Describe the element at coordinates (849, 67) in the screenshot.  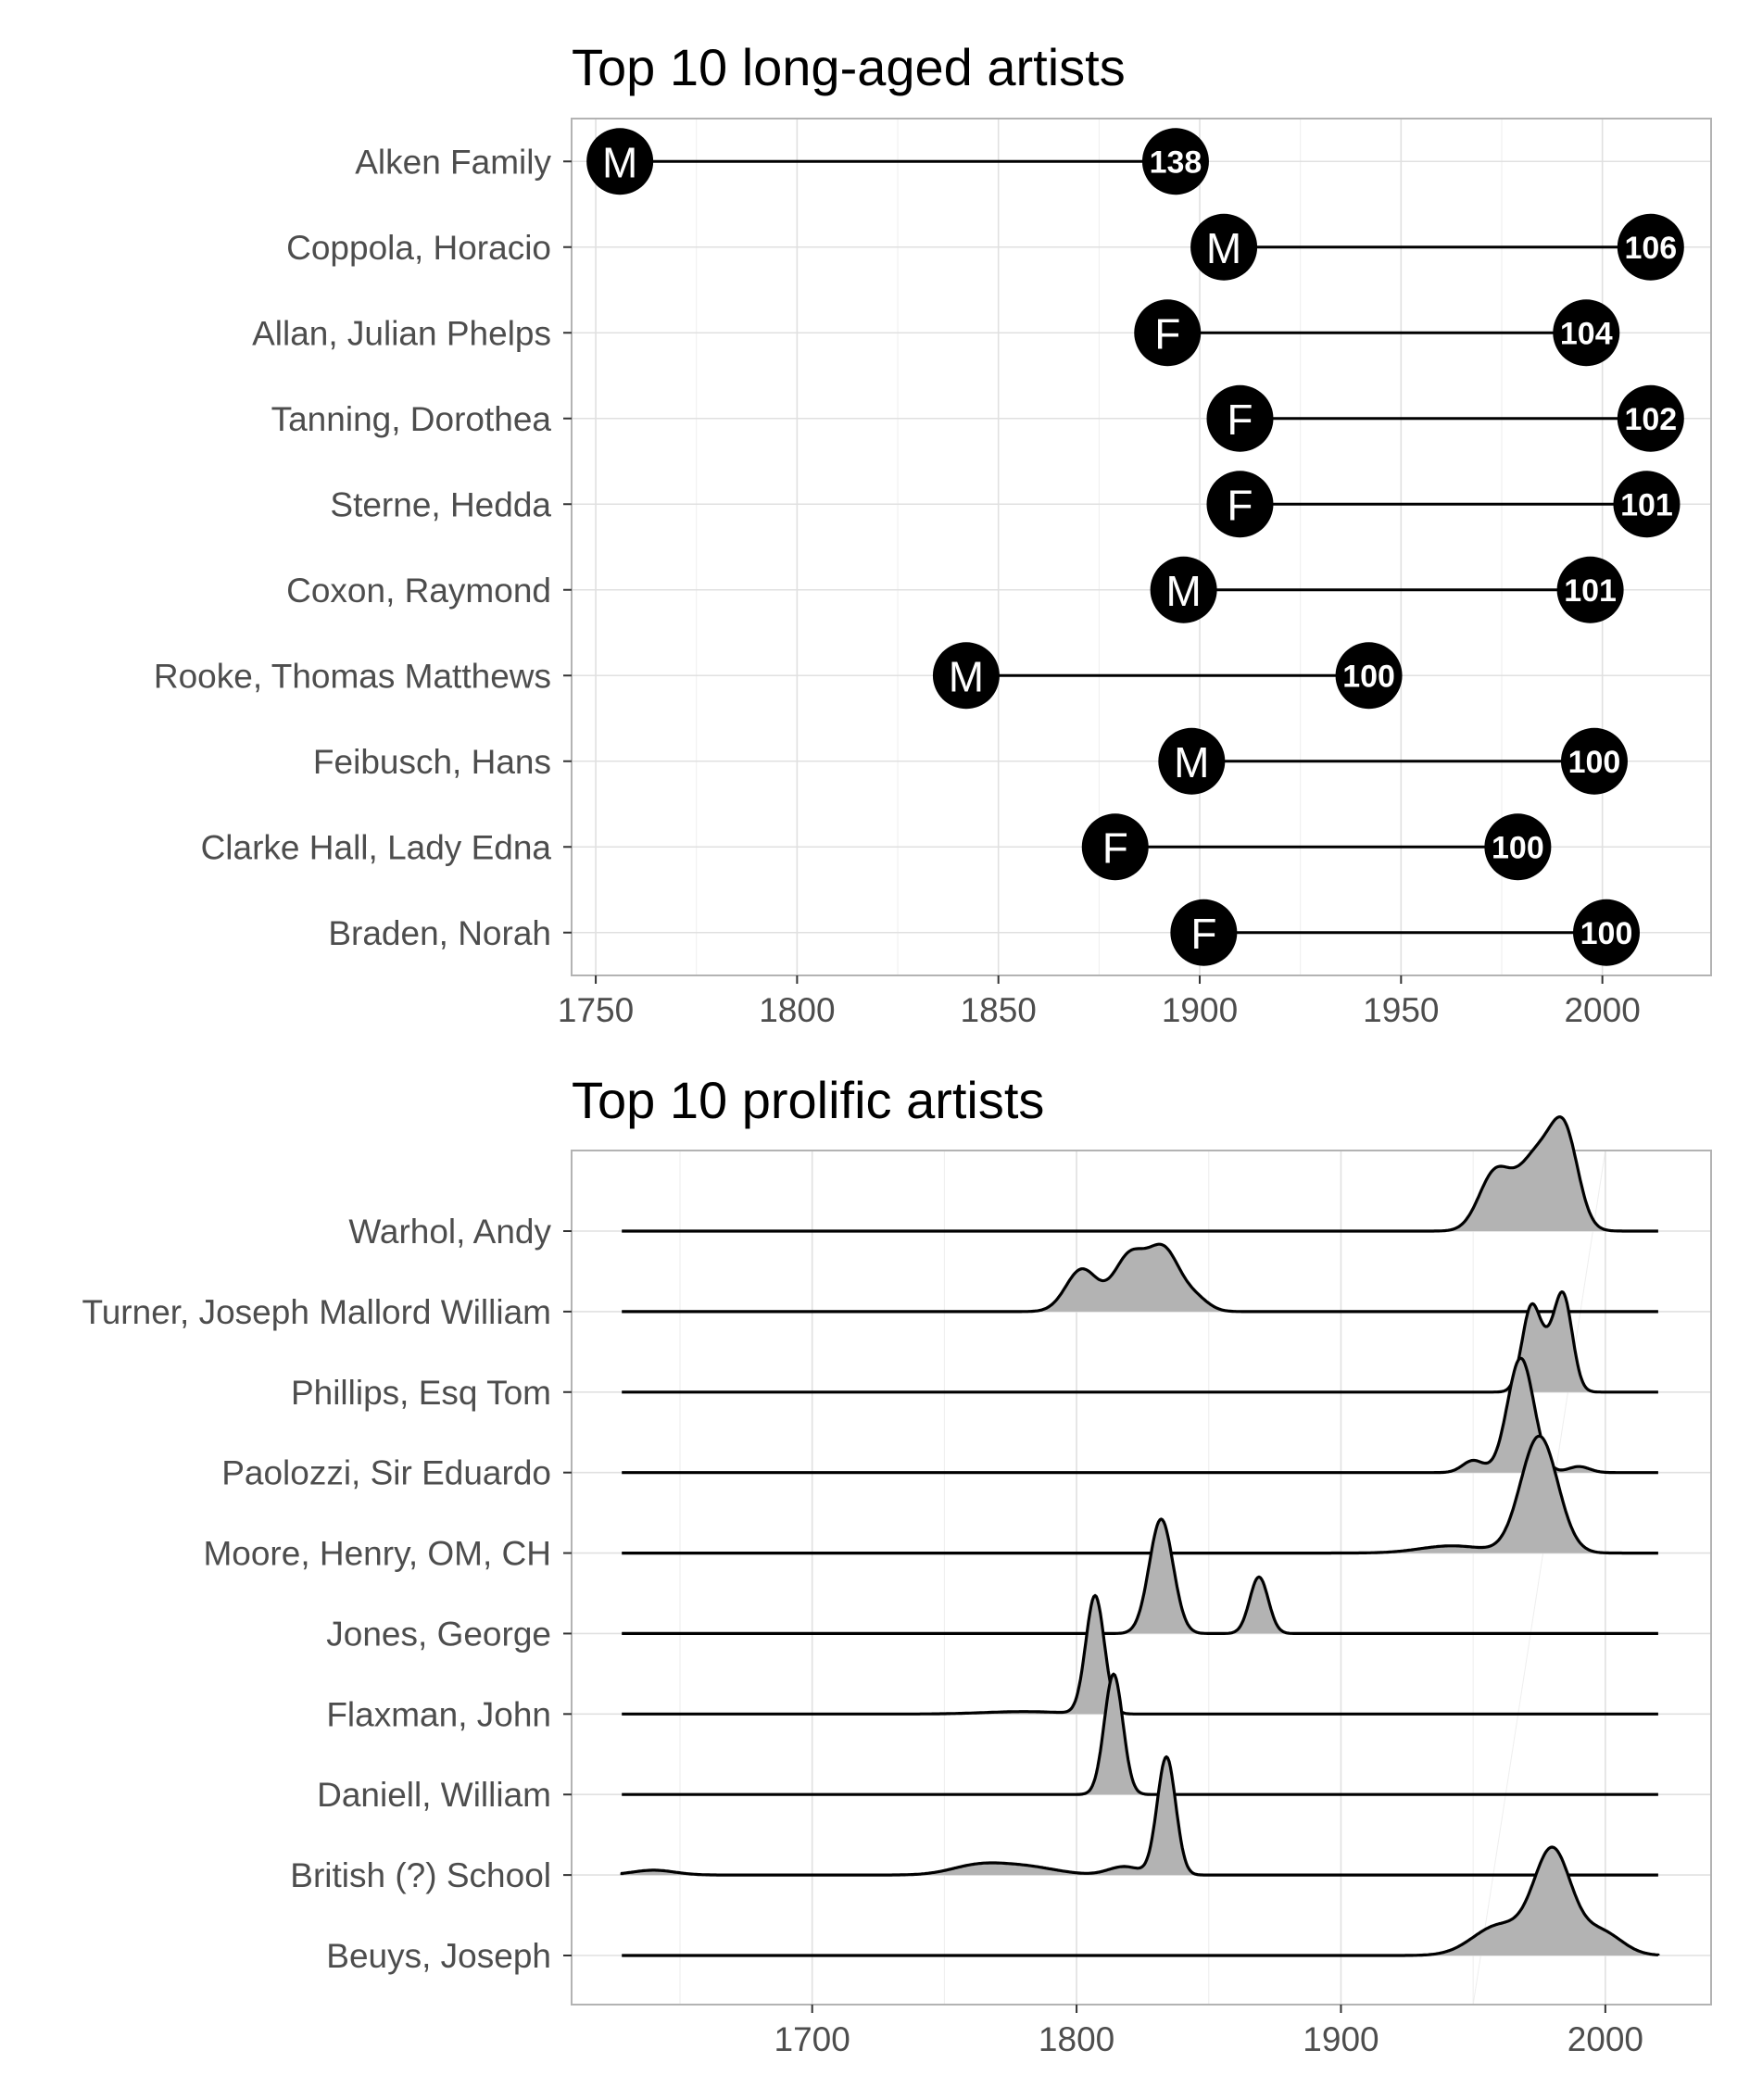
I see `chart-title-long-aged: Top 10 long-aged artists` at that location.